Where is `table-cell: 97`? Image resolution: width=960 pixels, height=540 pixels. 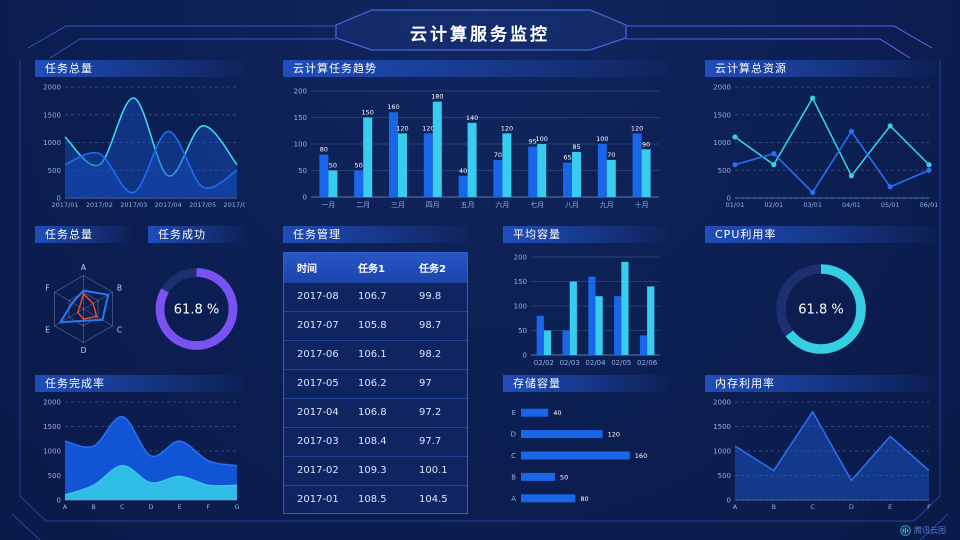 table-cell: 97 is located at coordinates (436, 383).